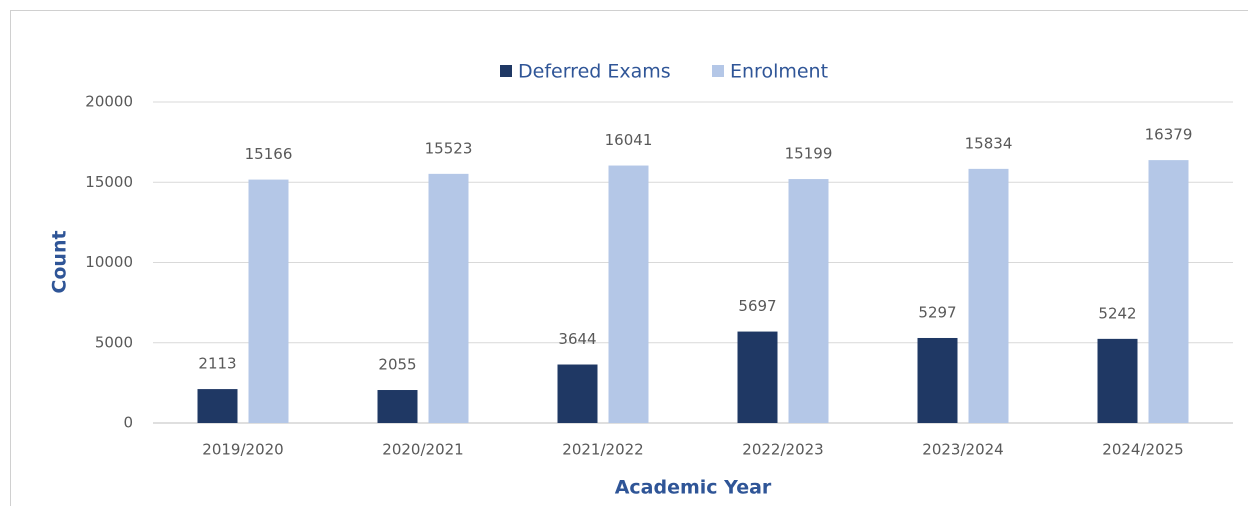 This screenshot has height=506, width=1248. I want to click on data-label: 15834, so click(989, 143).